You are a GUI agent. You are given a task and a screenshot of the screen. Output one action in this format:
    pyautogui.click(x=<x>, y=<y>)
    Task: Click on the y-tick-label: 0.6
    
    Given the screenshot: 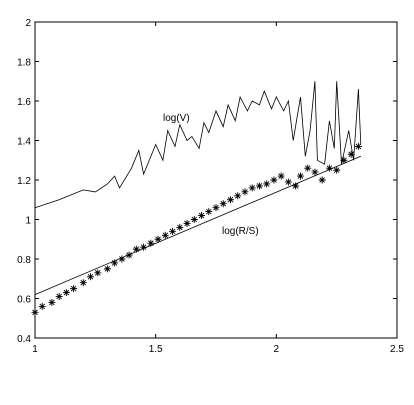 What is the action you would take?
    pyautogui.click(x=24, y=300)
    